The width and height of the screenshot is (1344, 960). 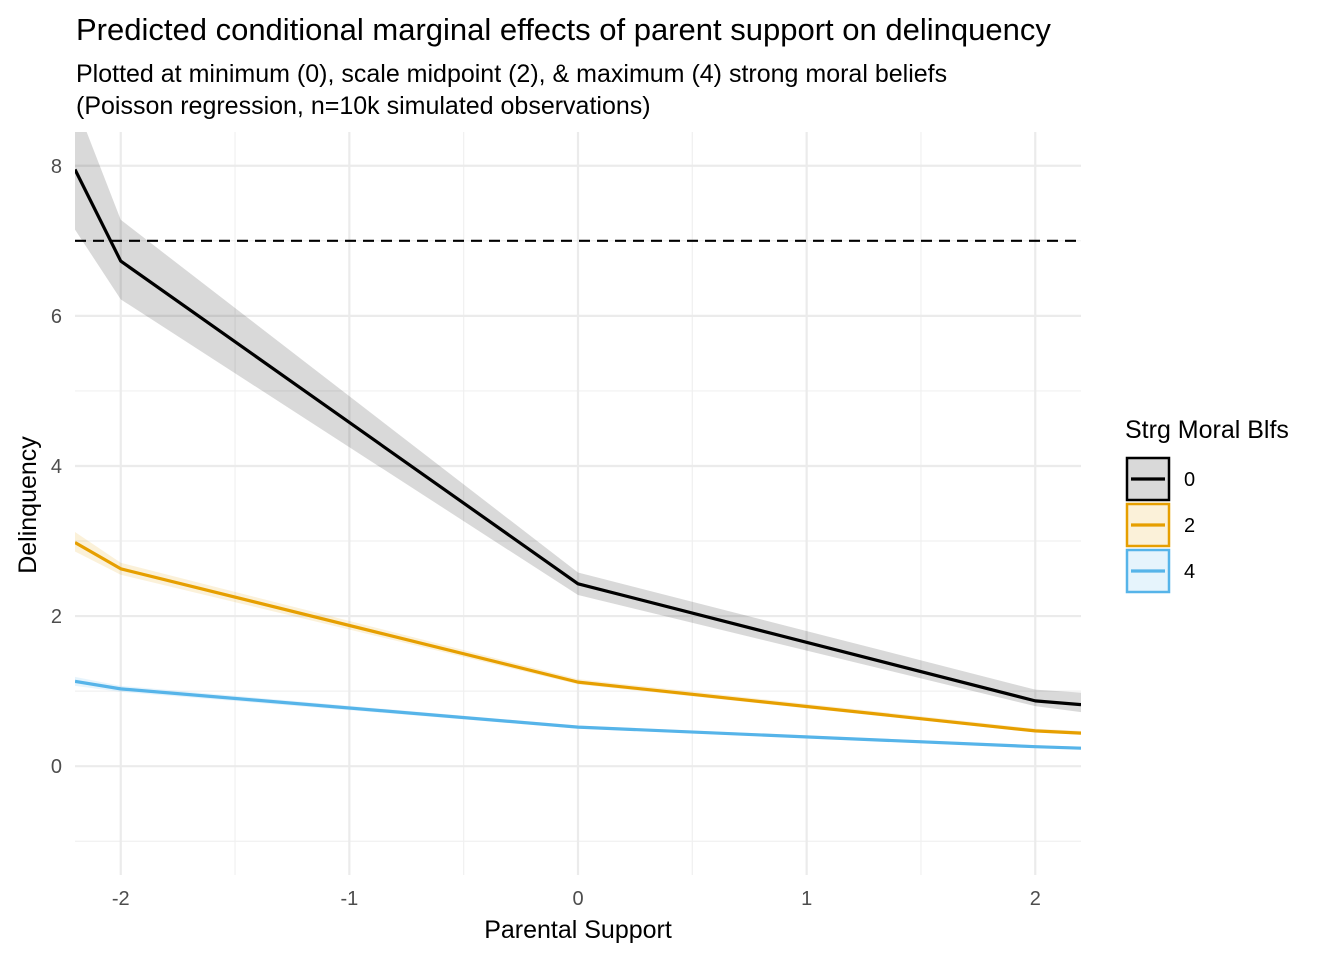 I want to click on legend-label-2: 2, so click(x=1189, y=526).